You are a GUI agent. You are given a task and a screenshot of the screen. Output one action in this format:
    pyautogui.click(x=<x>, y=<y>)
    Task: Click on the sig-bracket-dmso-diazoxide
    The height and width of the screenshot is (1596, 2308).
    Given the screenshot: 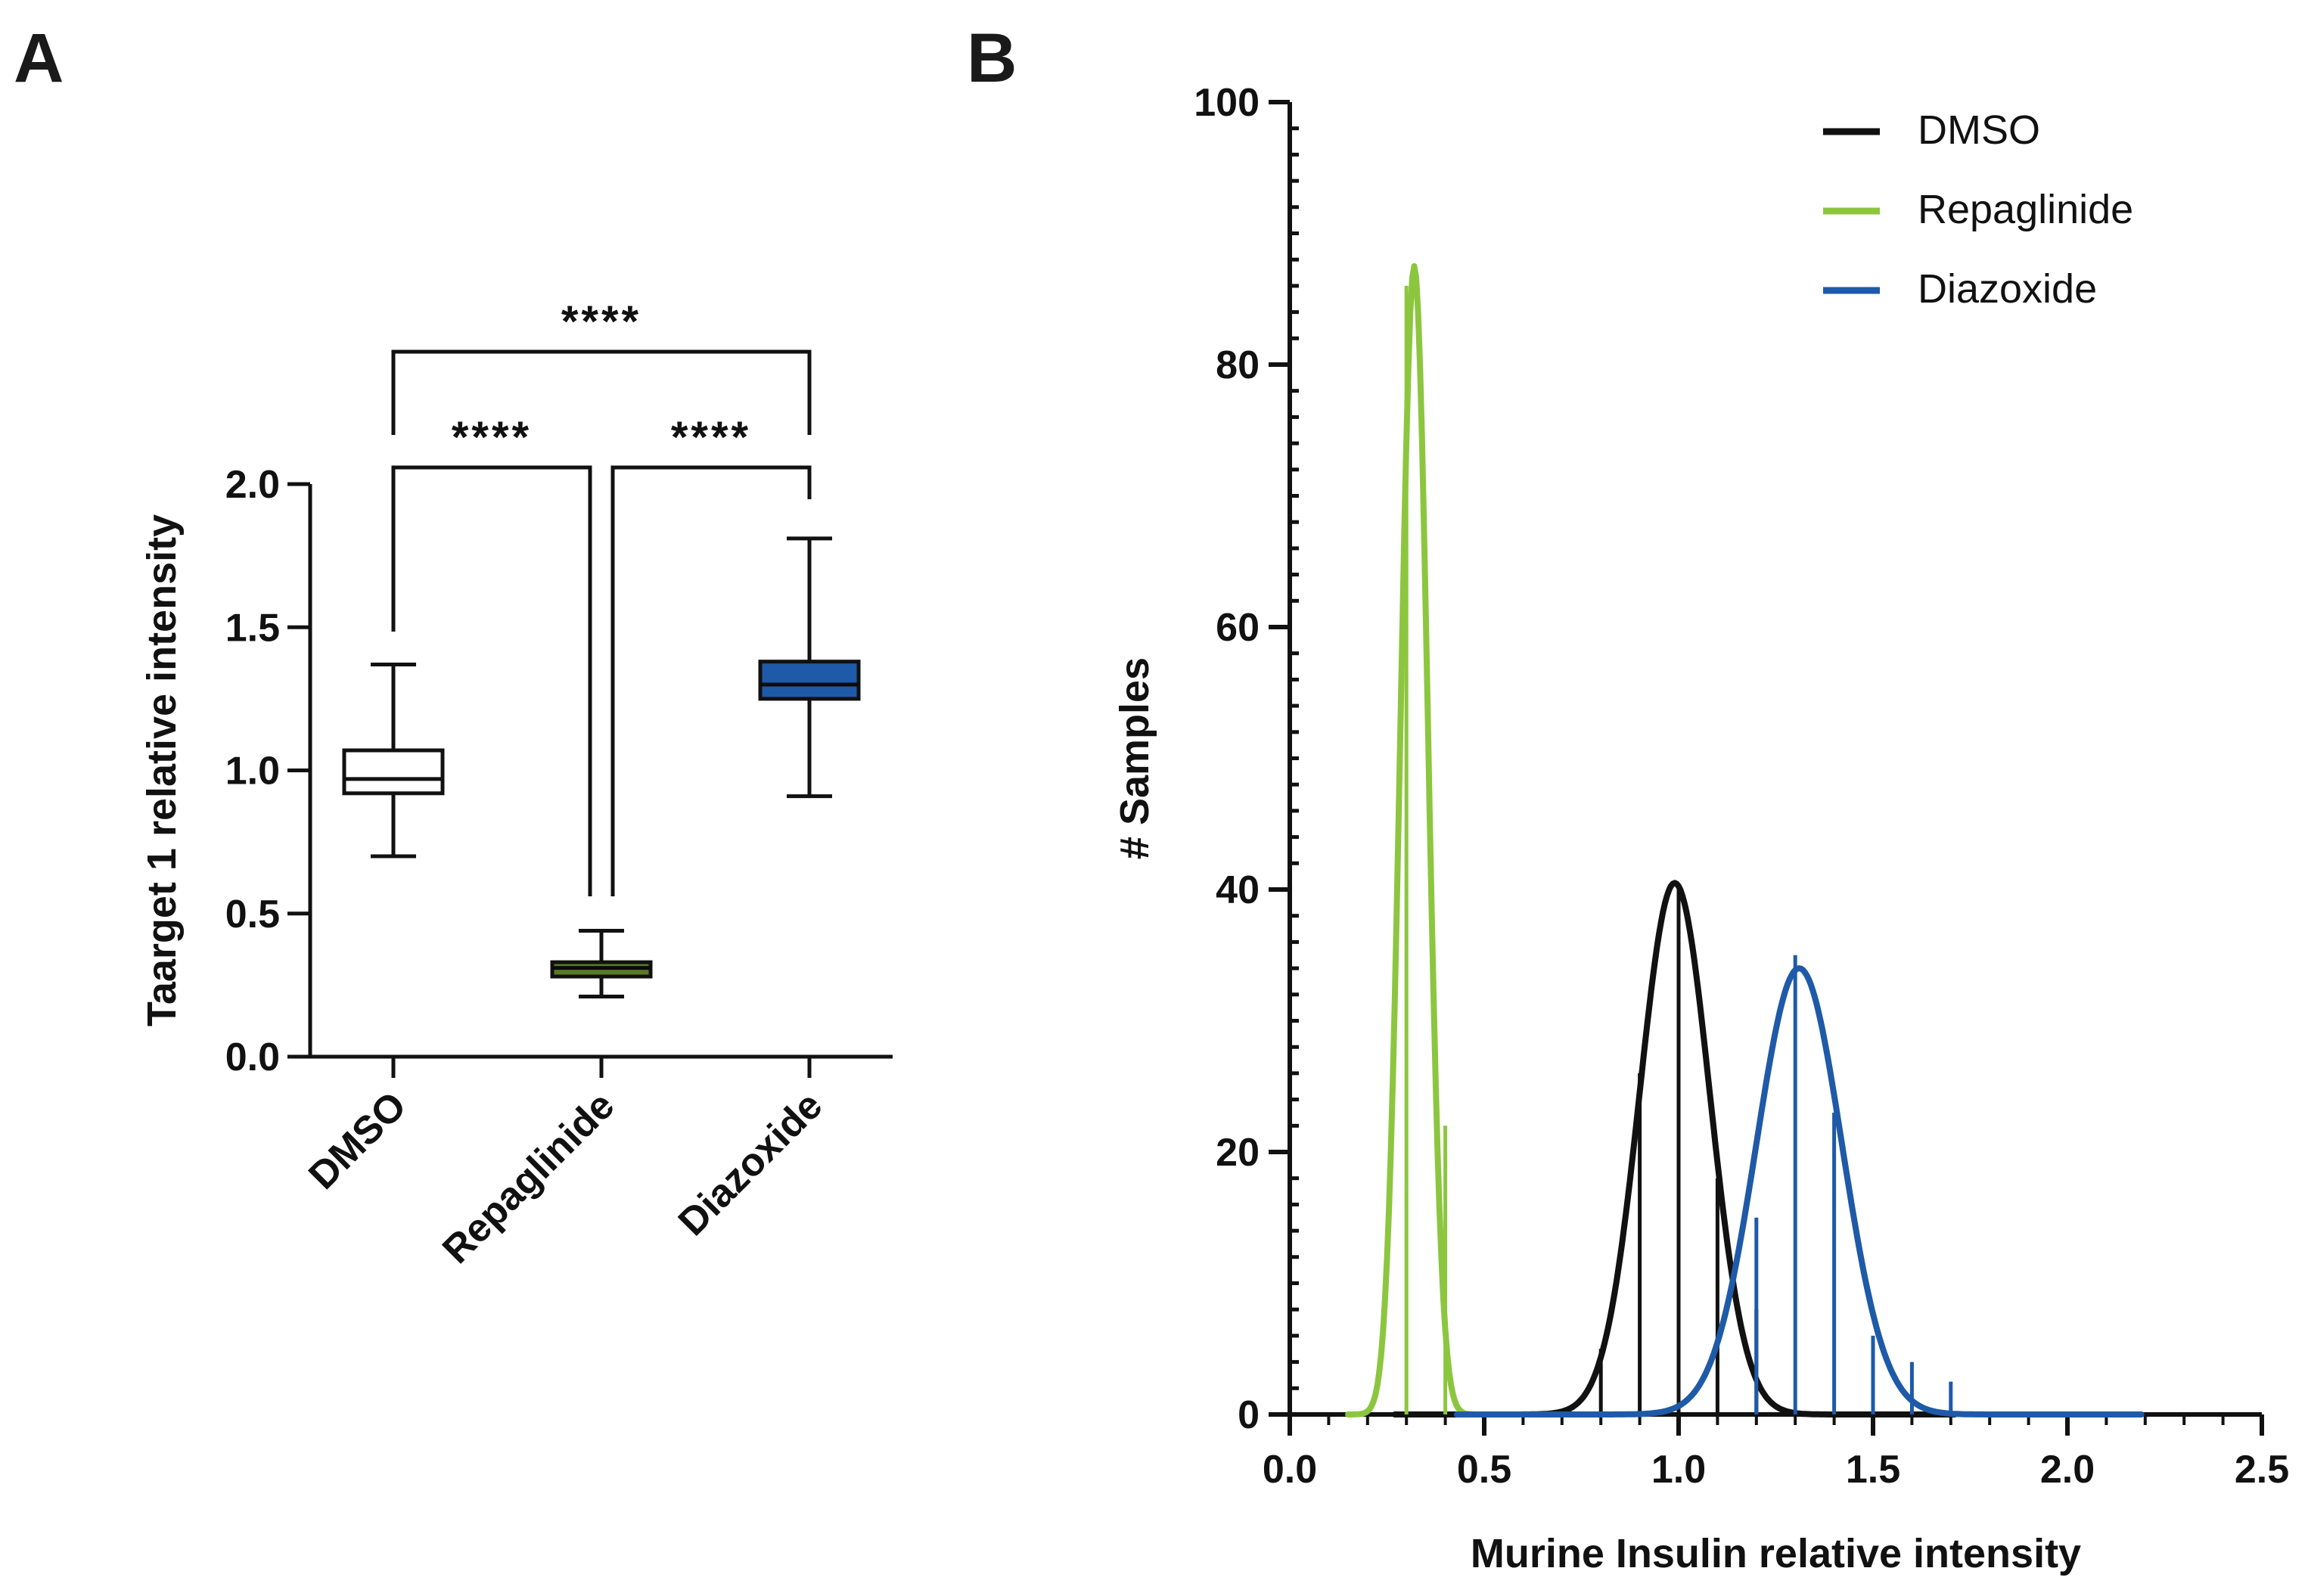 What is the action you would take?
    pyautogui.click(x=601, y=392)
    